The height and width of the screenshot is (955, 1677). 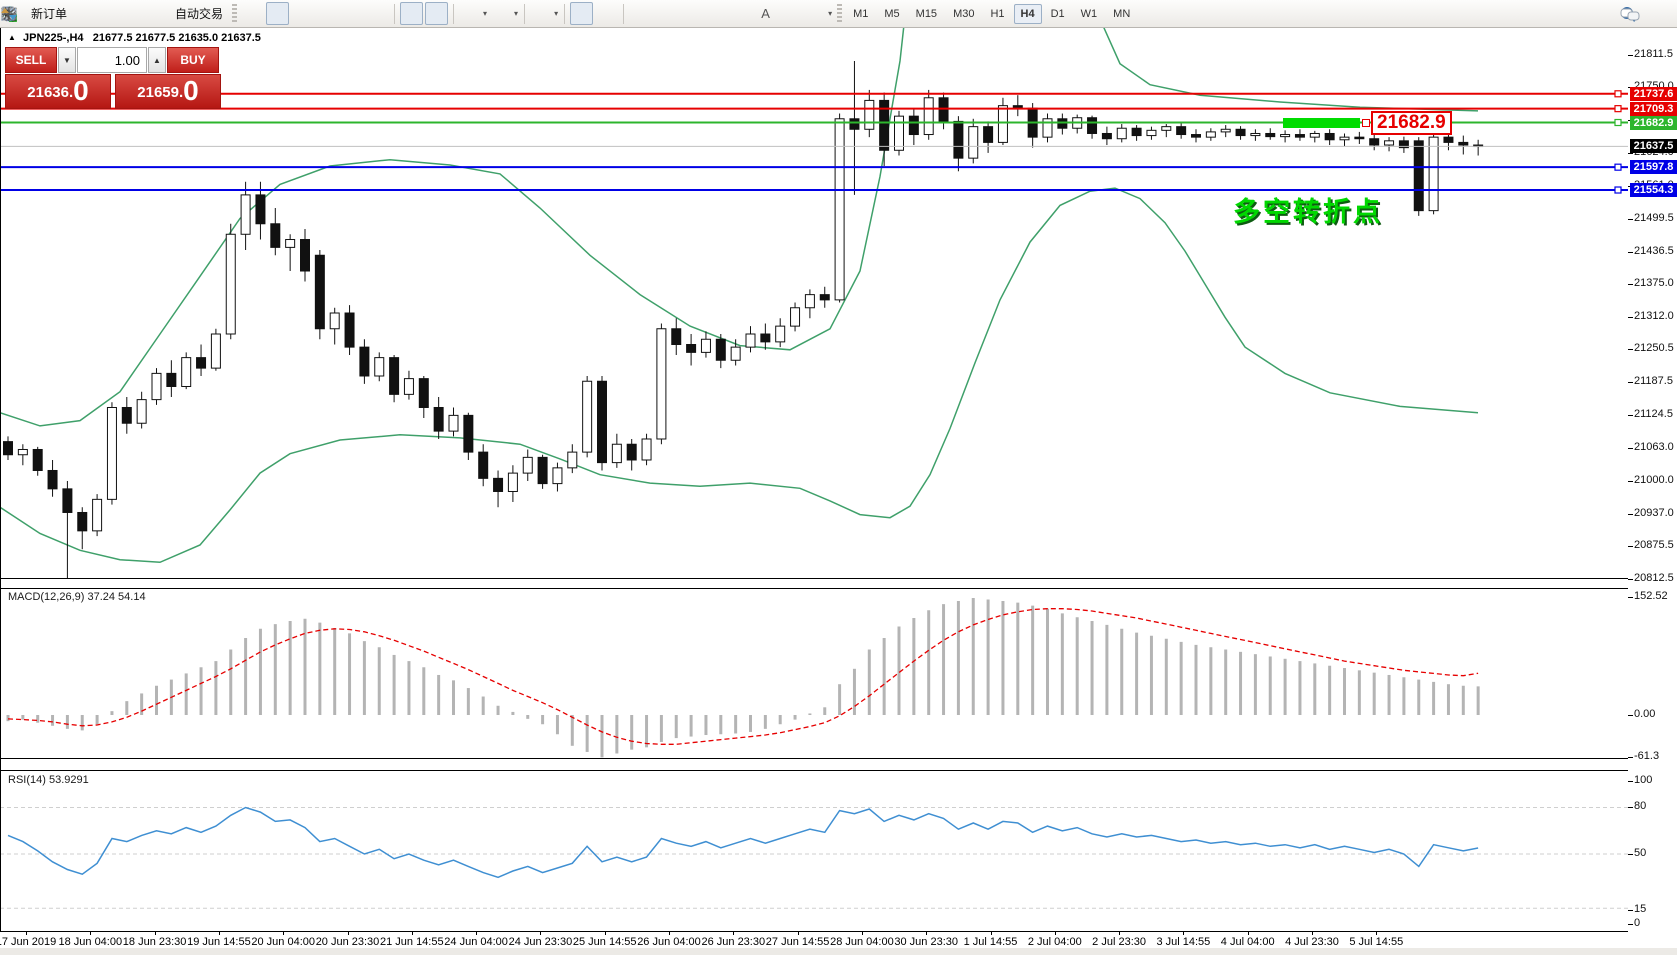 What do you see at coordinates (1654, 218) in the screenshot?
I see `price-tick-label: 21499.5` at bounding box center [1654, 218].